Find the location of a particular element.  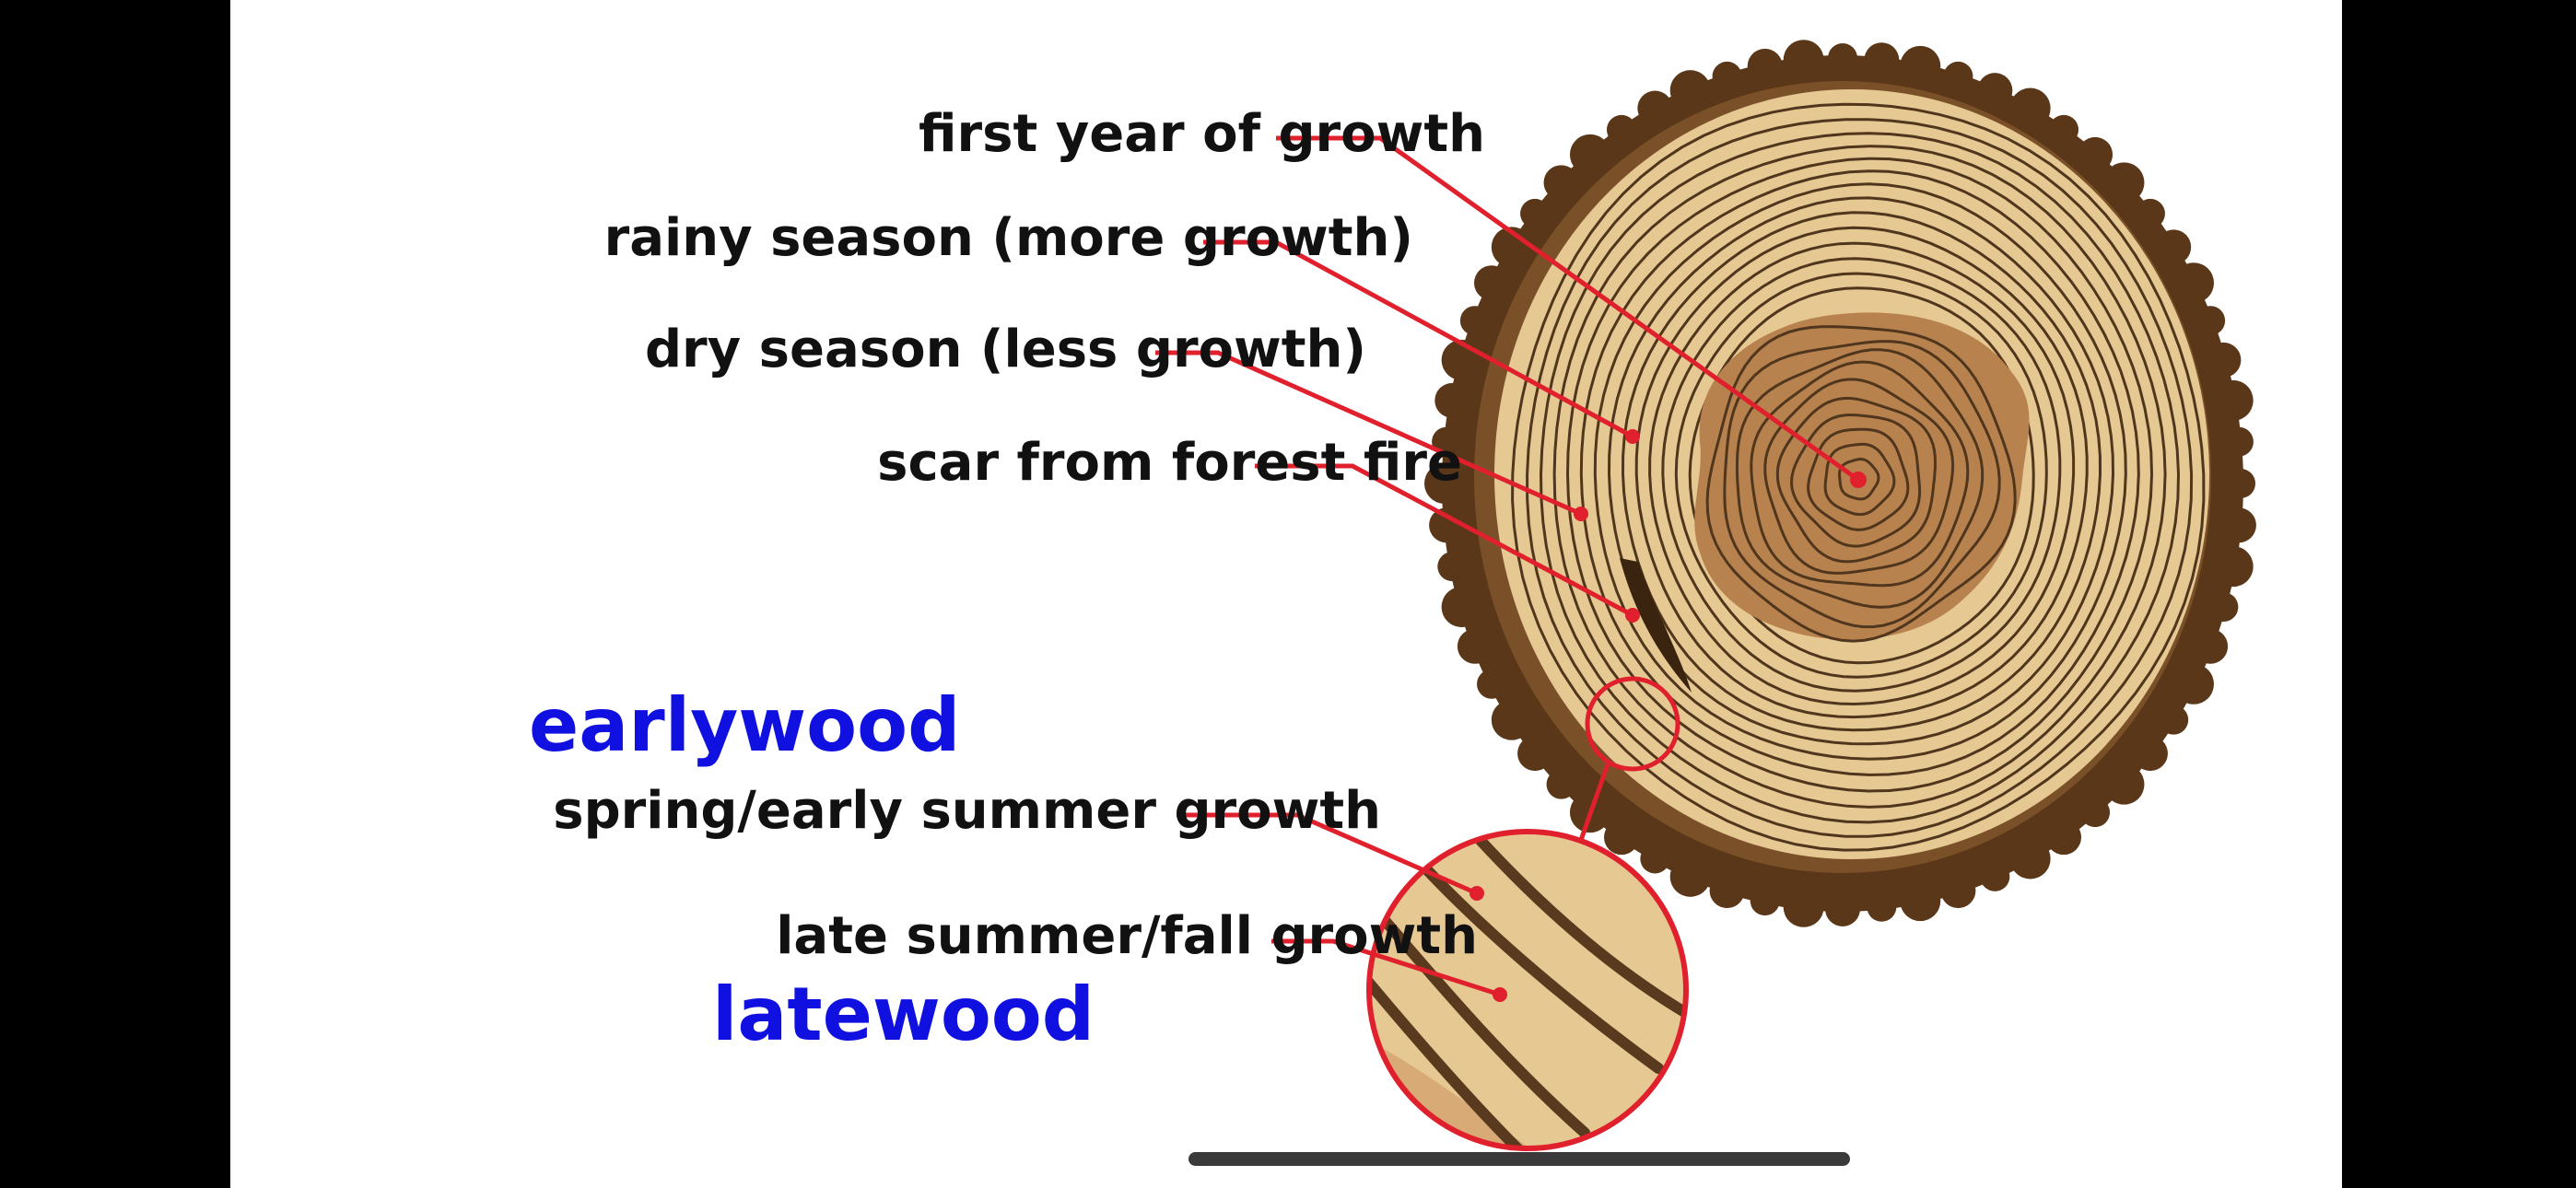

pointer-first-year is located at coordinates (1568, 309).